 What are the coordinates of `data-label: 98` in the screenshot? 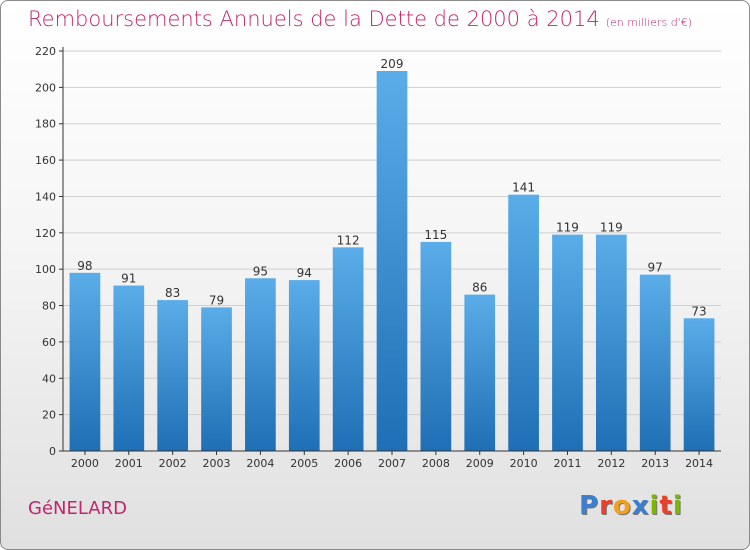 It's located at (84, 266).